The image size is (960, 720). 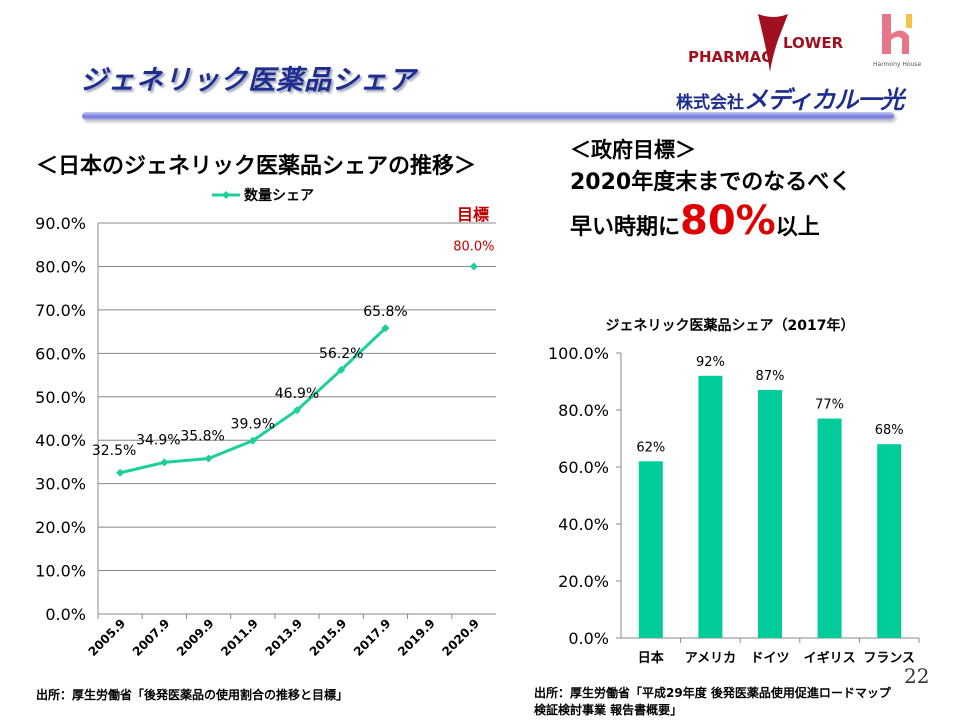 I want to click on x-tick-label: 2015.9, so click(x=328, y=637).